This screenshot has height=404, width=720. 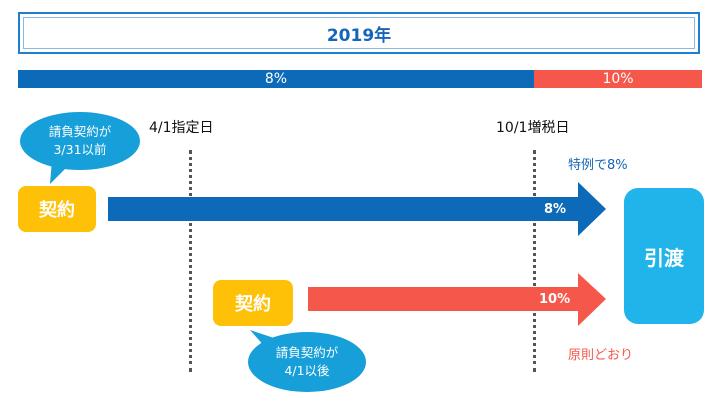 I want to click on early-bubble-line-2: 3/31以前, so click(x=80, y=149).